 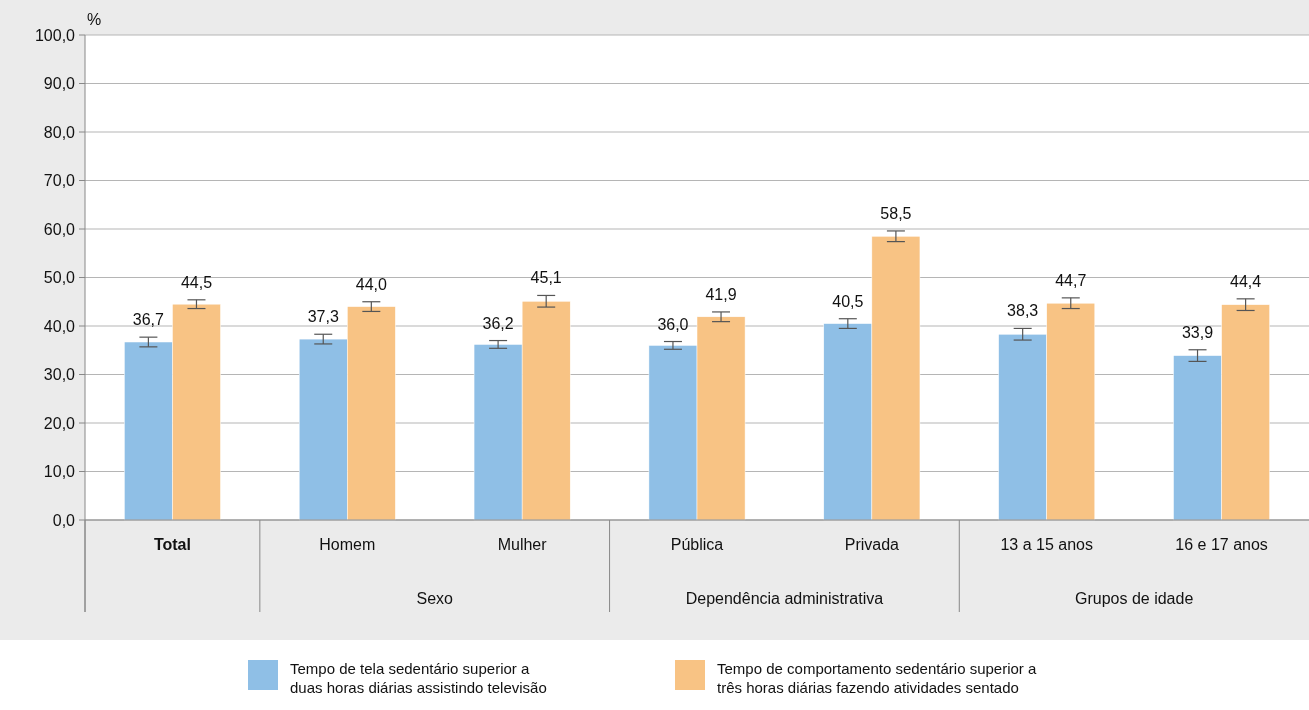 I want to click on data-label: 41,9, so click(x=721, y=294).